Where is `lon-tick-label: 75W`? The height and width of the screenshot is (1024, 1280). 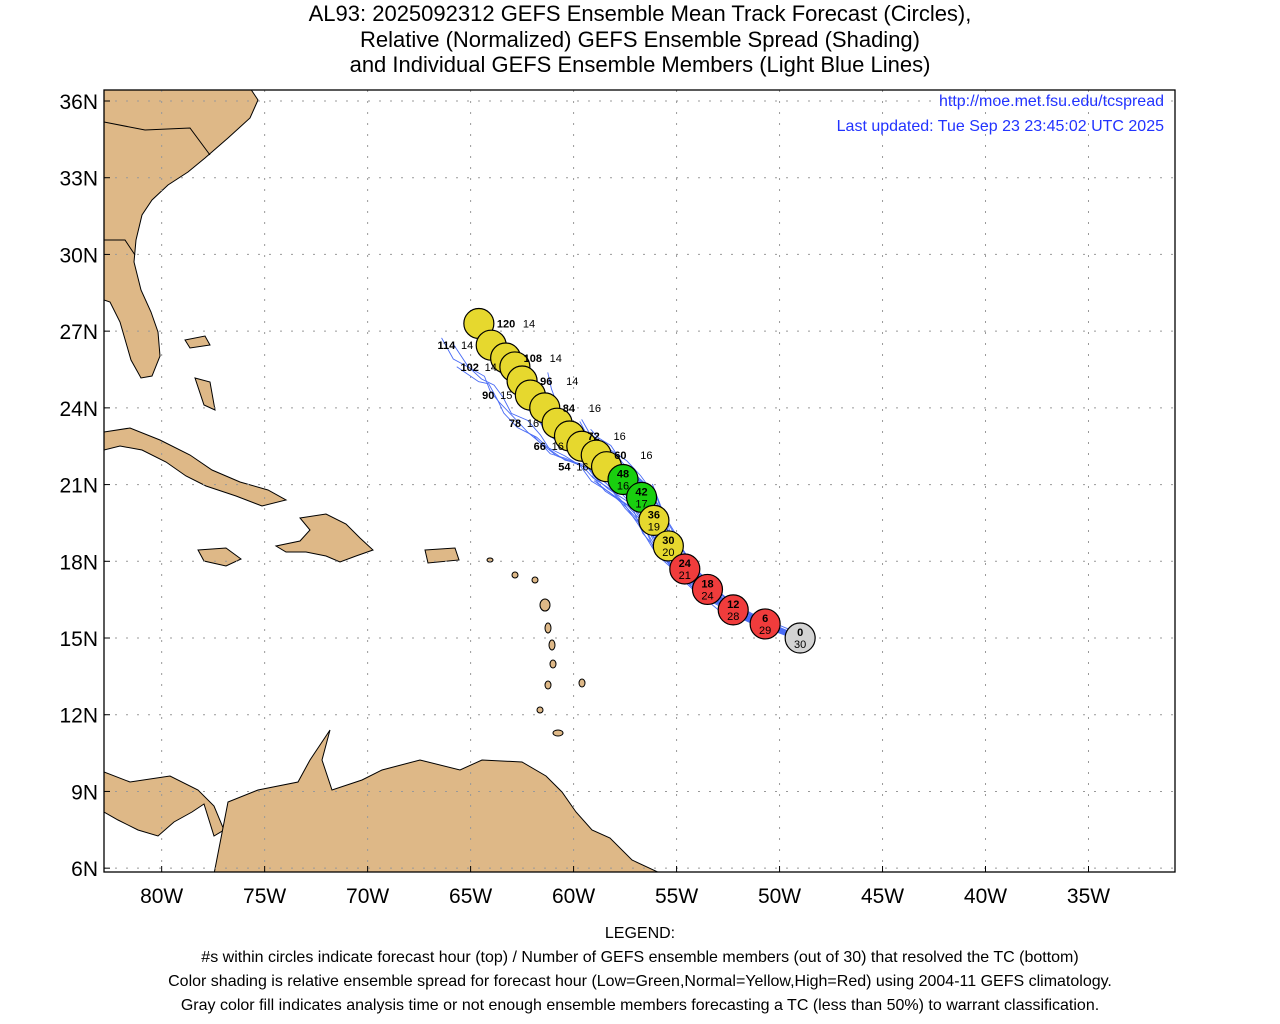 lon-tick-label: 75W is located at coordinates (264, 896).